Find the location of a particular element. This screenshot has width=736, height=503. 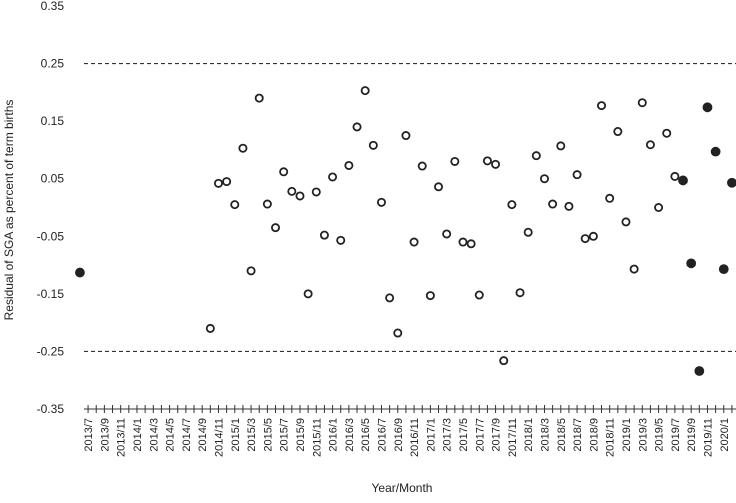

x-tick-label: 2018/7 is located at coordinates (578, 435).